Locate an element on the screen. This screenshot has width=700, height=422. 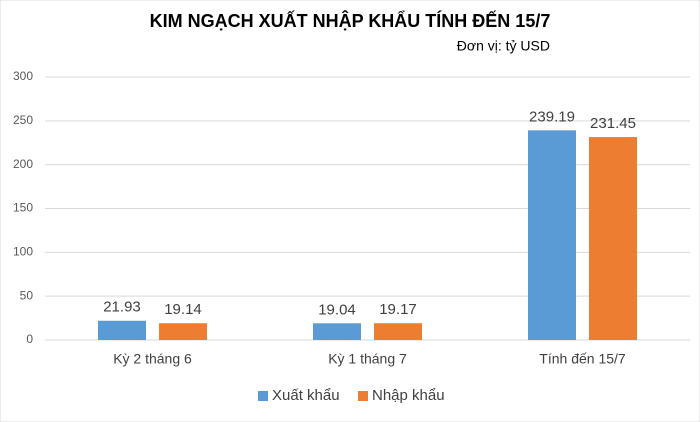
x-tick-label: Kỳ 2 tháng 6 is located at coordinates (152, 359).